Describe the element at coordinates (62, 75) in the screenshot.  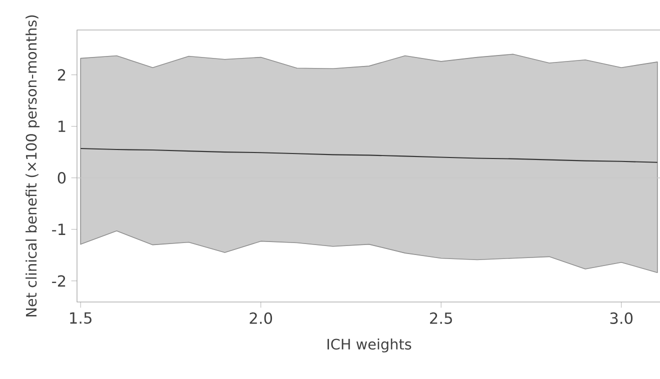
I see `y-tick-label: 2` at that location.